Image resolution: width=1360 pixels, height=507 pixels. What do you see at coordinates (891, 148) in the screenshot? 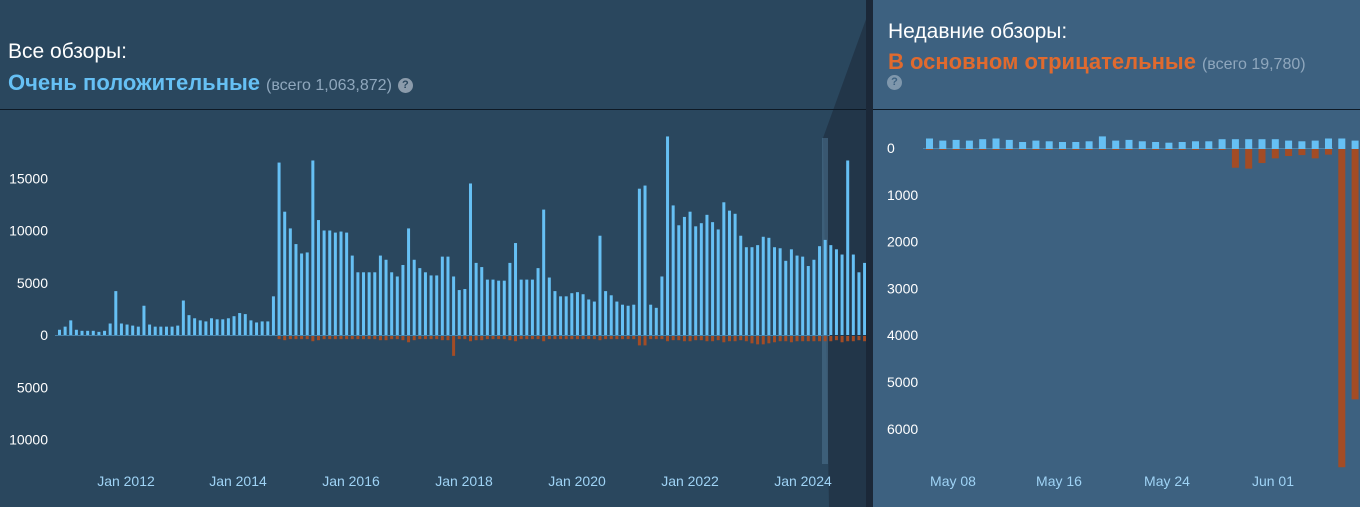
I see `y-tick-label: 0` at bounding box center [891, 148].